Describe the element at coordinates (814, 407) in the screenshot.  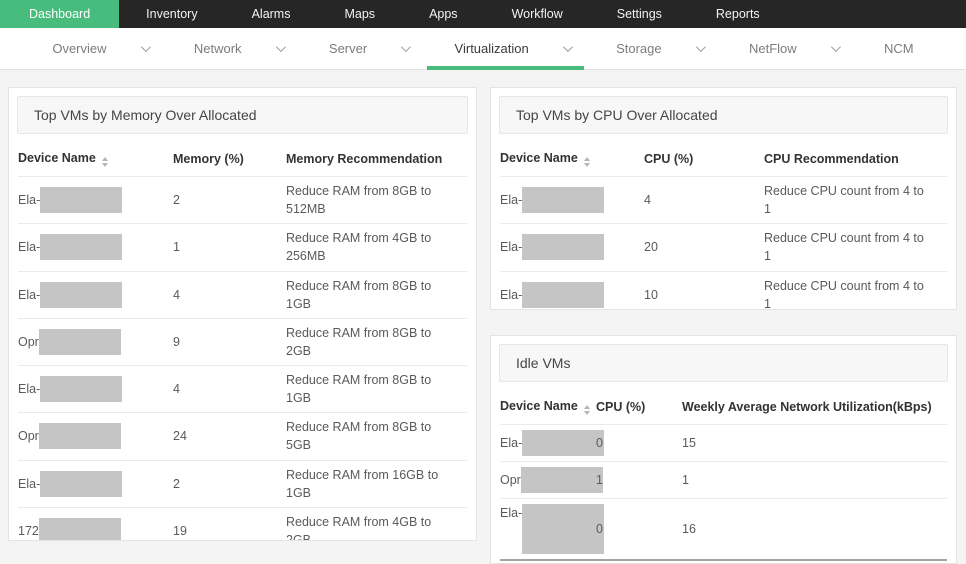
I see `column-header-weekly-utilization: Weekly Average Network Utilization(kBps)` at that location.